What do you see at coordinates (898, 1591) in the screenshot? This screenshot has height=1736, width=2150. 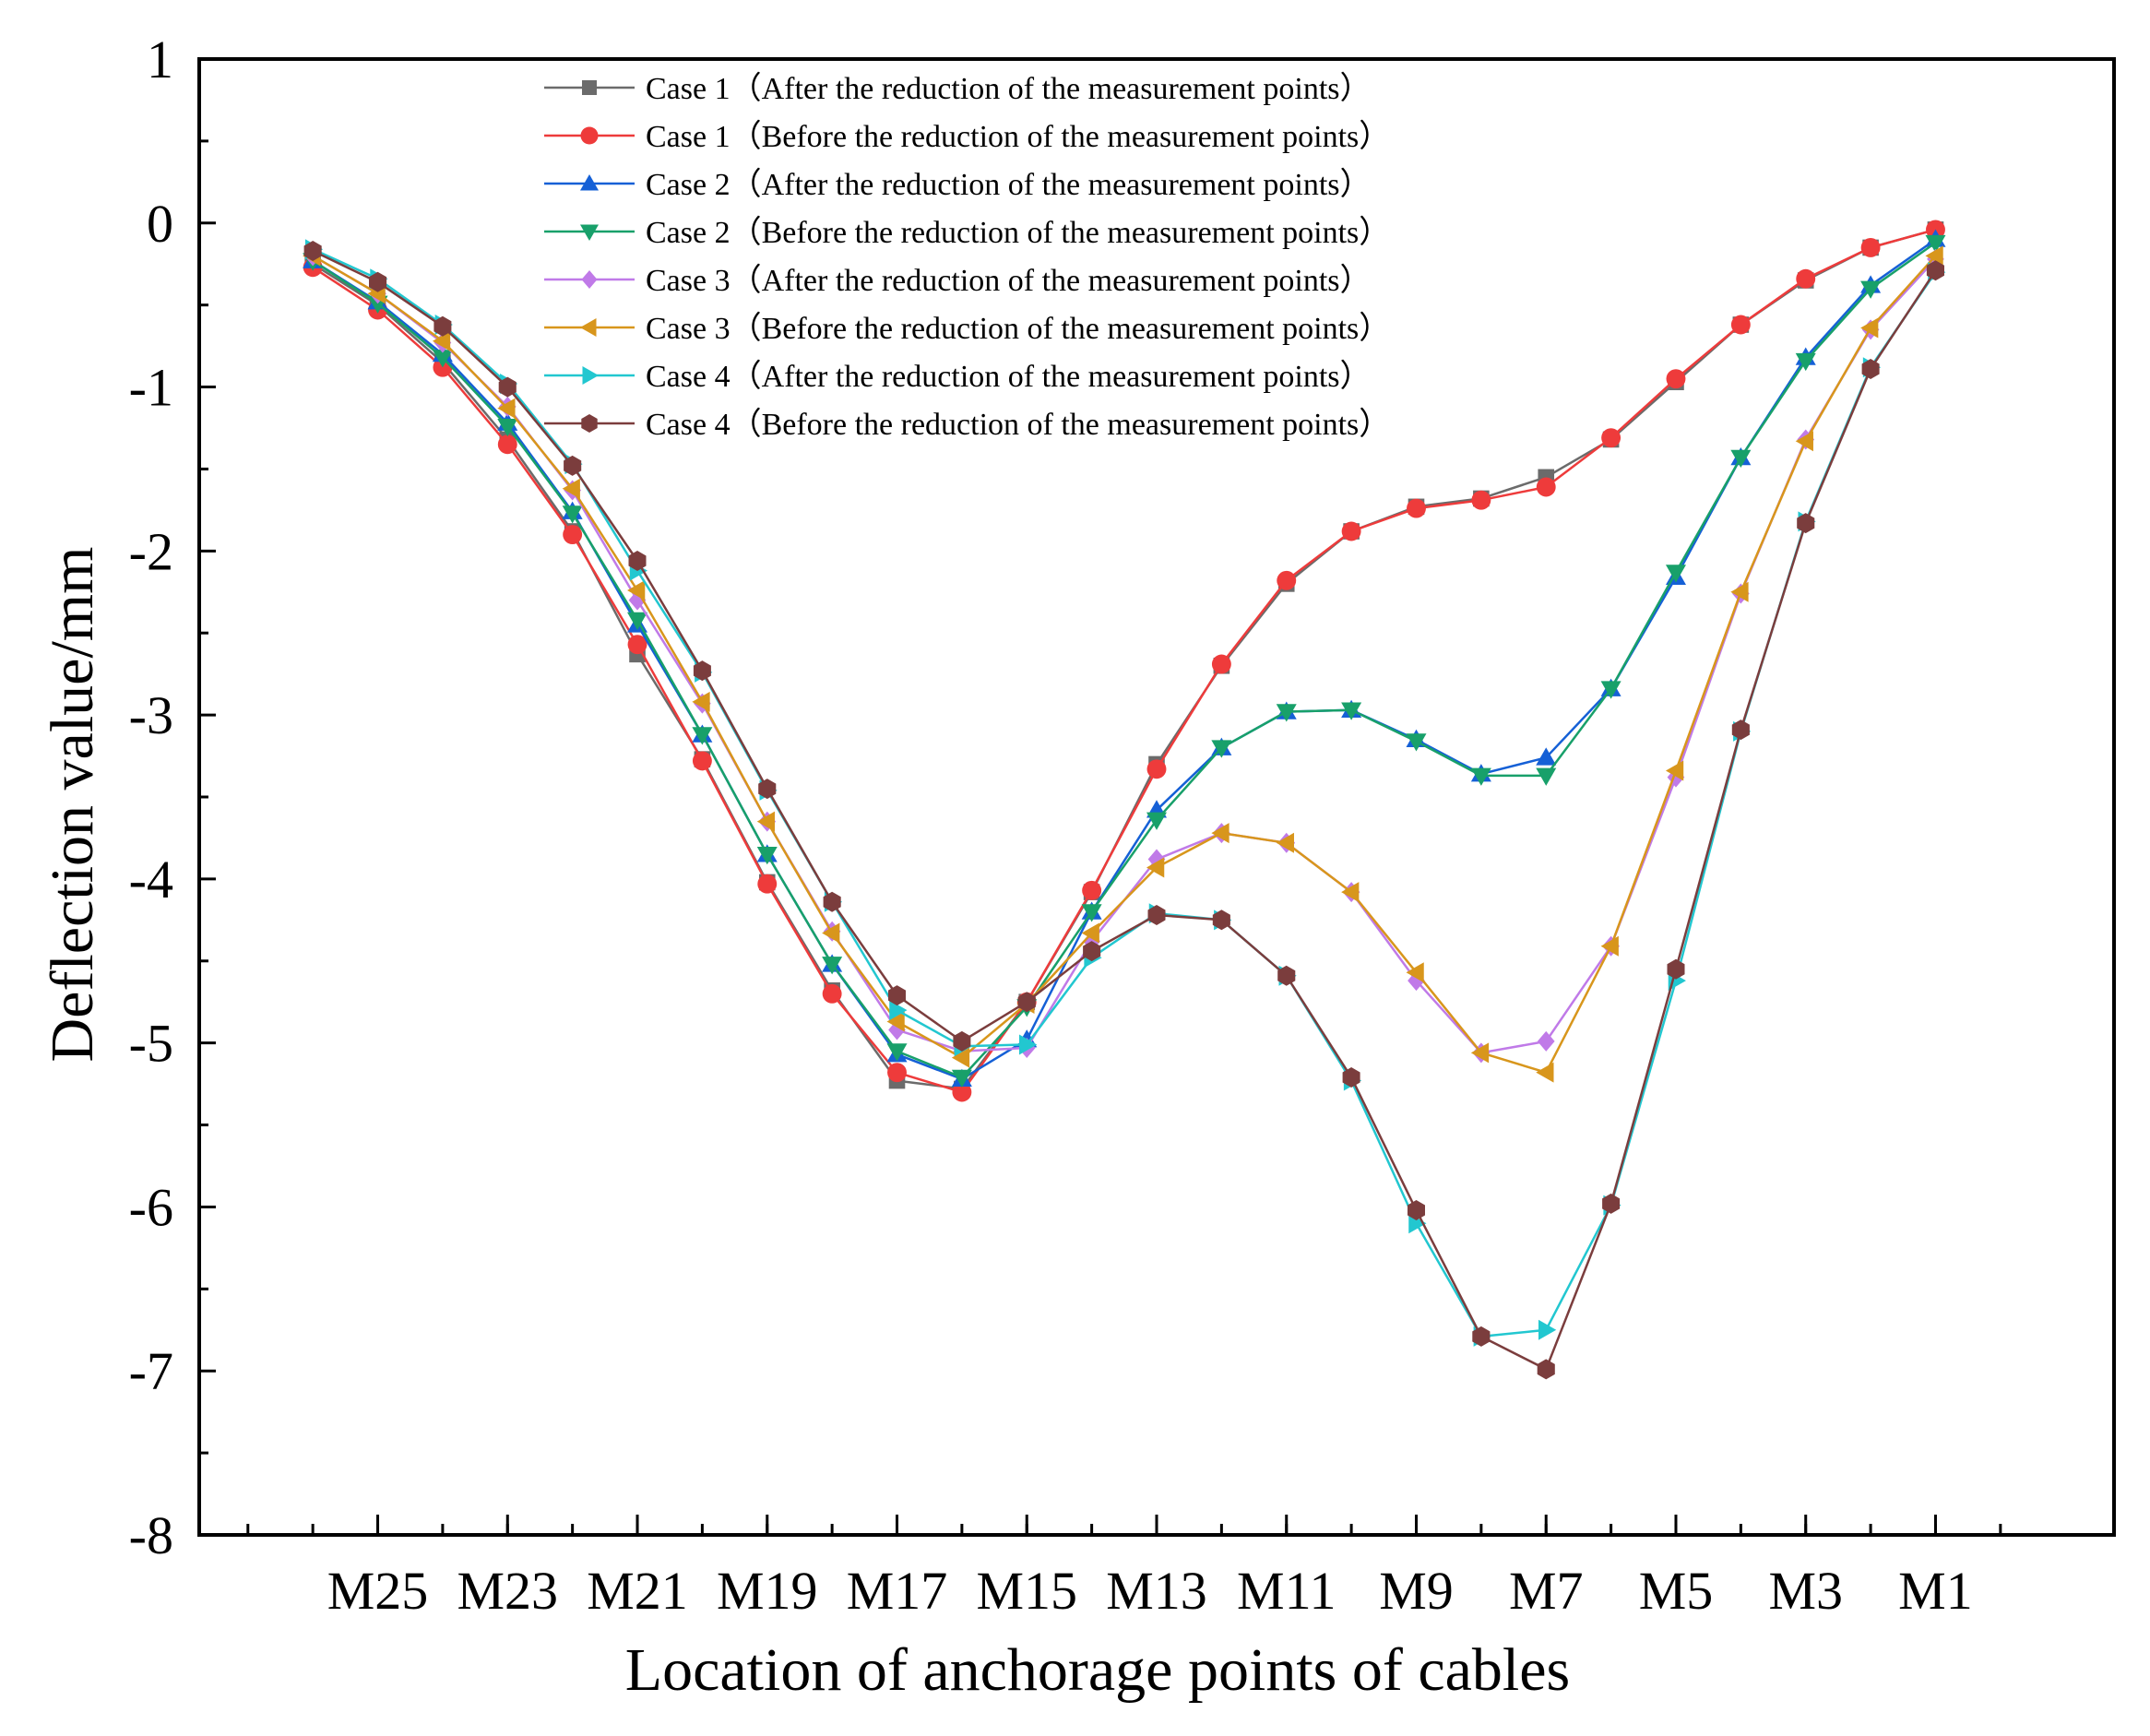 I see `x-tick-label: M17` at bounding box center [898, 1591].